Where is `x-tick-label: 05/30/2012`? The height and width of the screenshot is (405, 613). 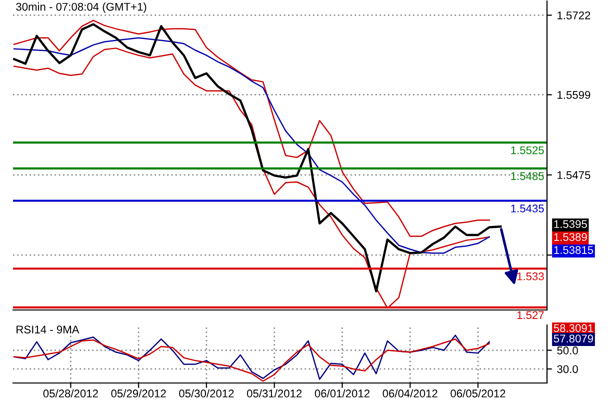 x-tick-label: 05/30/2012 is located at coordinates (206, 393).